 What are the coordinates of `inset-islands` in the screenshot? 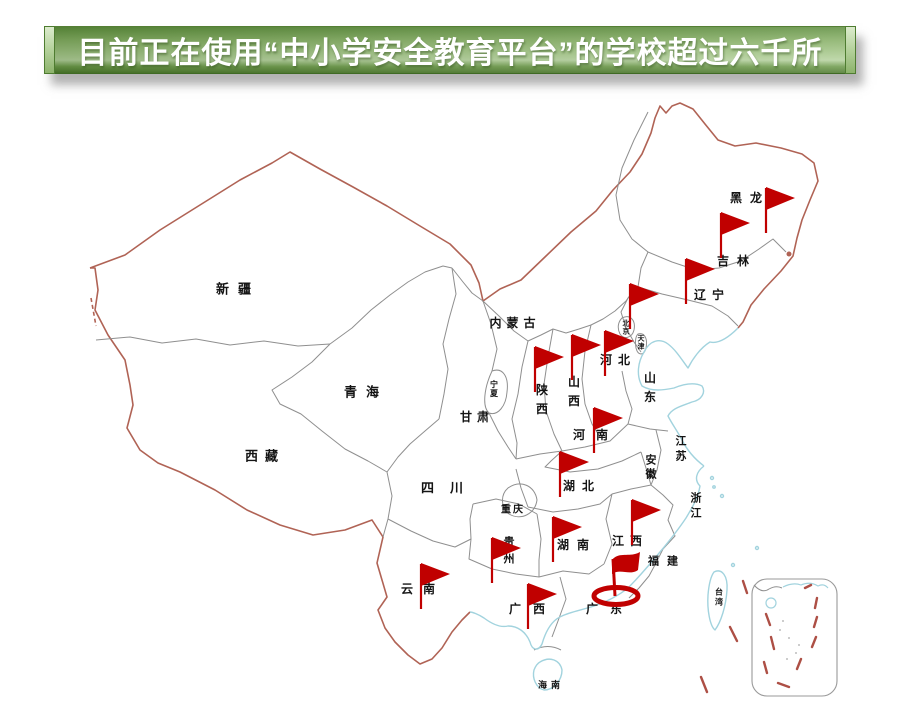 It's located at (789, 640).